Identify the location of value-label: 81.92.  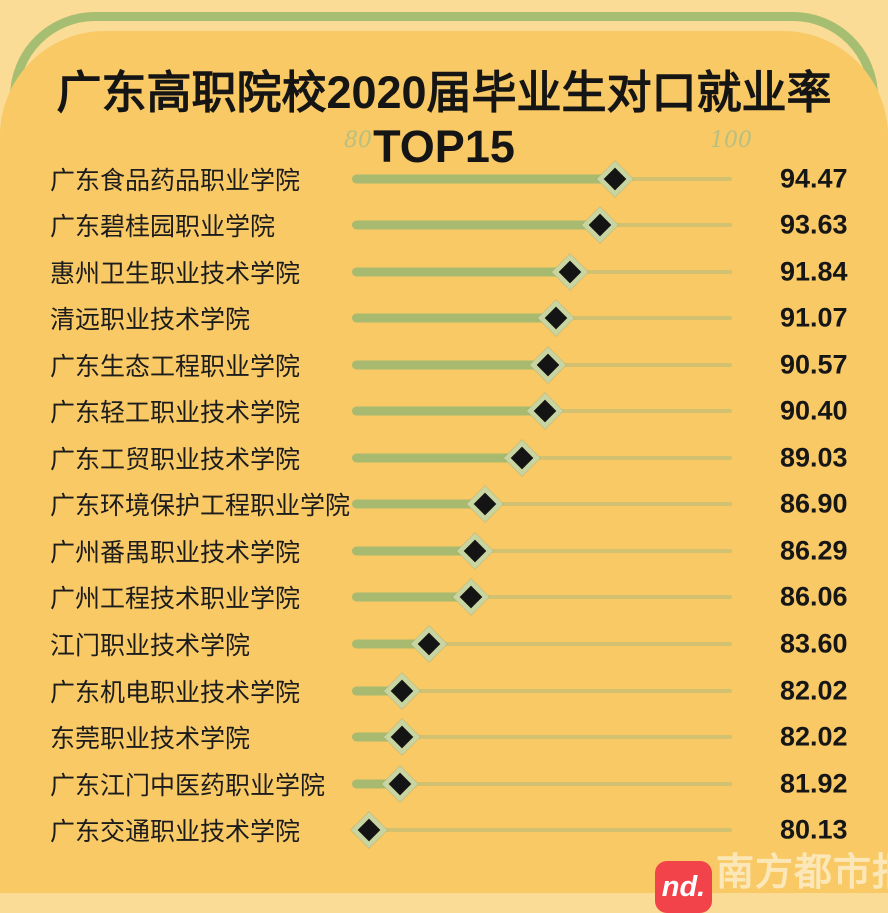
(814, 783).